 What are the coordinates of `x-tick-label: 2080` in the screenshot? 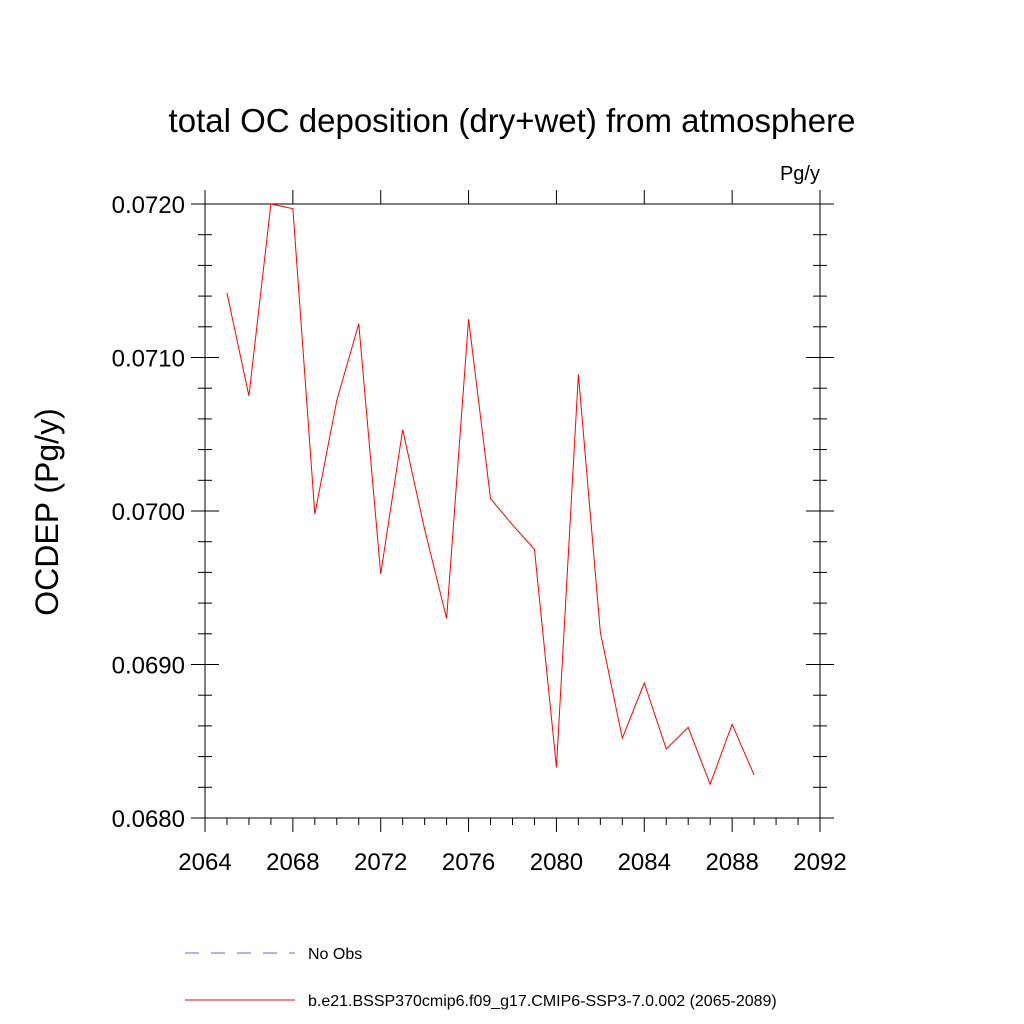 It's located at (556, 862).